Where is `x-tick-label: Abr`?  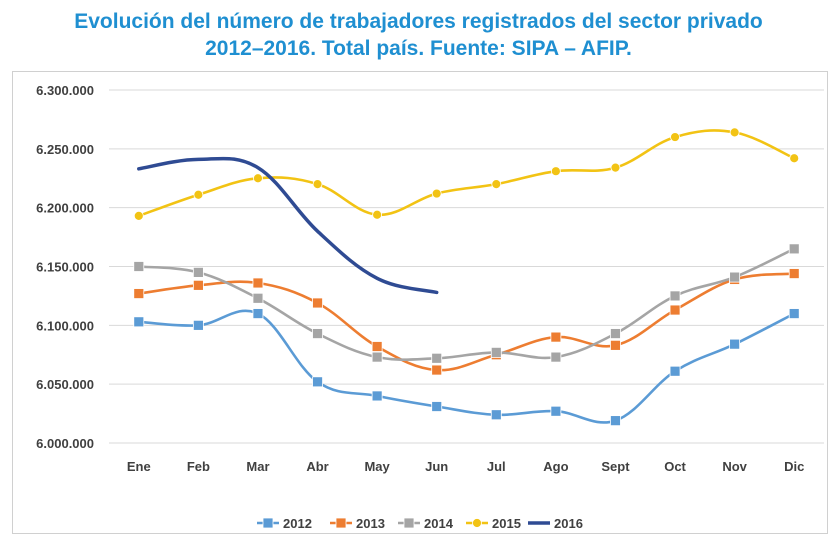
x-tick-label: Abr is located at coordinates (317, 466).